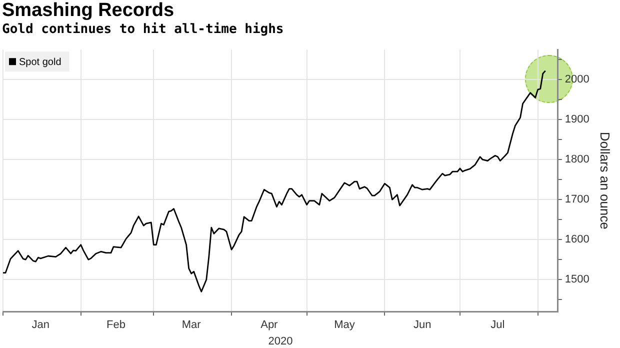 Image resolution: width=620 pixels, height=348 pixels. Describe the element at coordinates (345, 325) in the screenshot. I see `x-tick-label: May` at that location.